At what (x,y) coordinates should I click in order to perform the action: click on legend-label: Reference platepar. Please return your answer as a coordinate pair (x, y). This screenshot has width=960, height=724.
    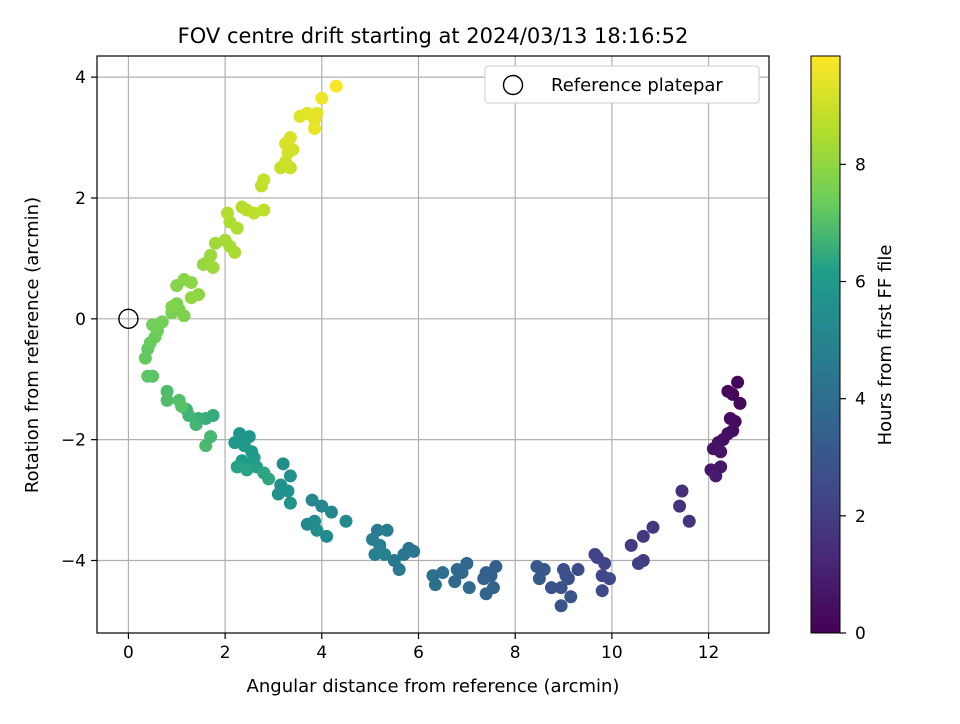
    Looking at the image, I should click on (637, 85).